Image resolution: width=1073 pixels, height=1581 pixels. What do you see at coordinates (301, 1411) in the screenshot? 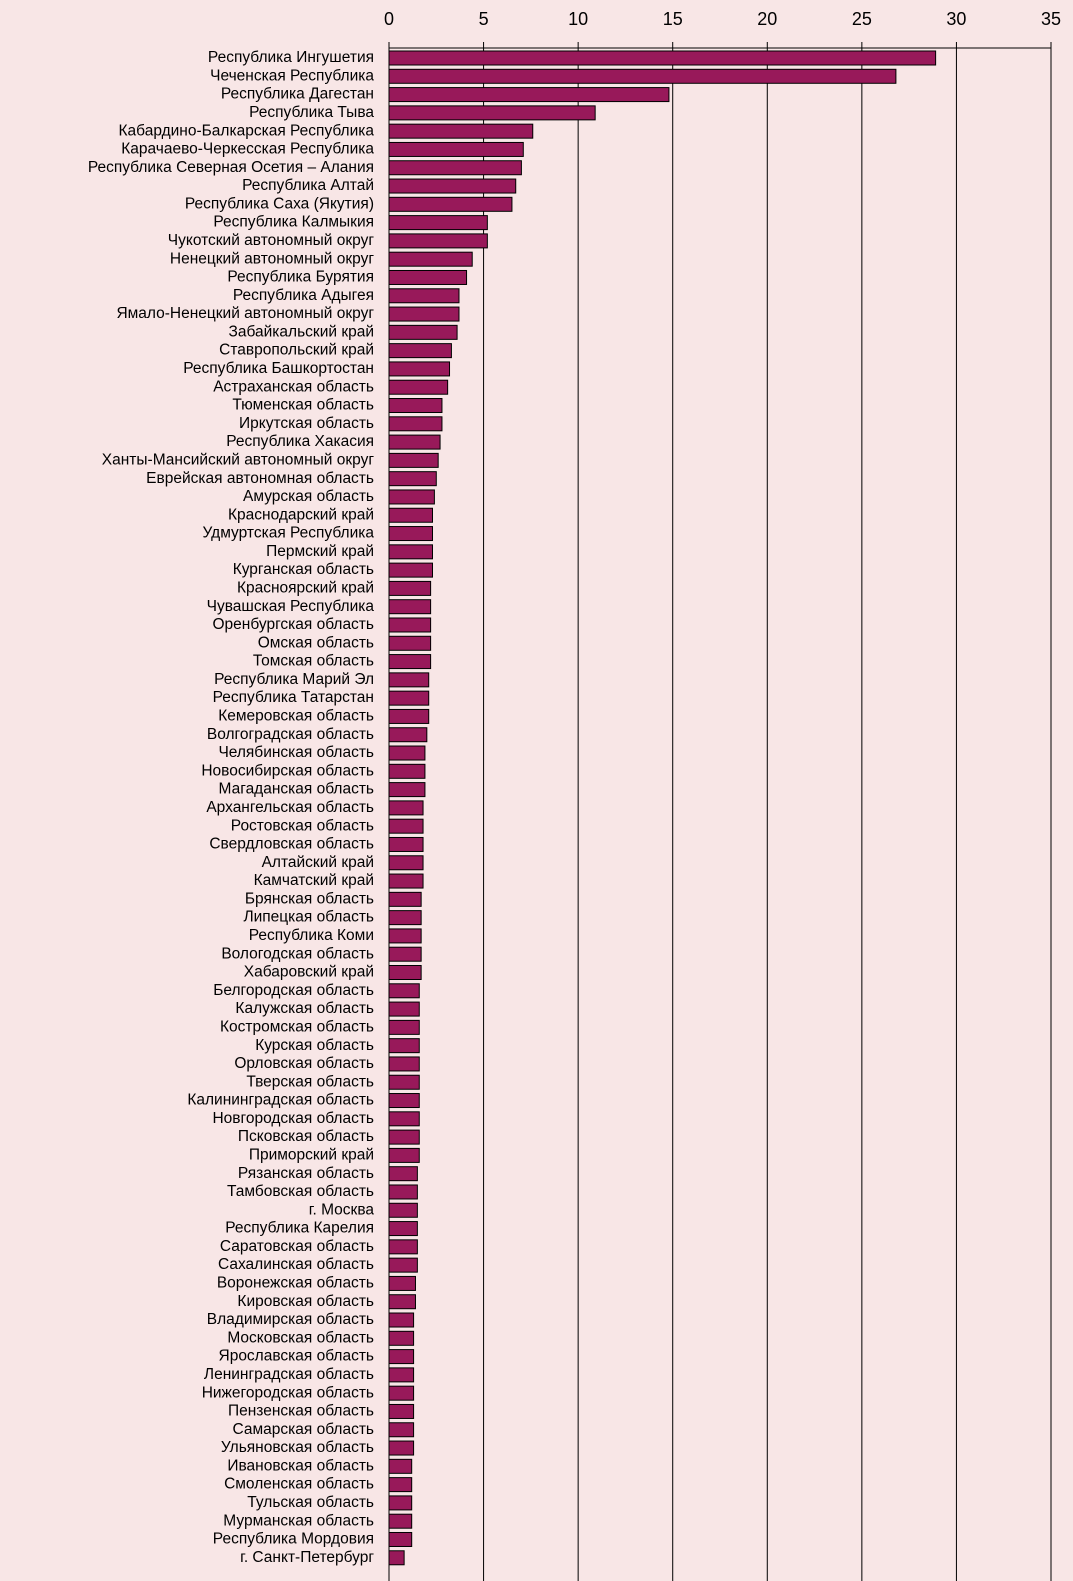
I see `y-tick-label: Пензенская область` at bounding box center [301, 1411].